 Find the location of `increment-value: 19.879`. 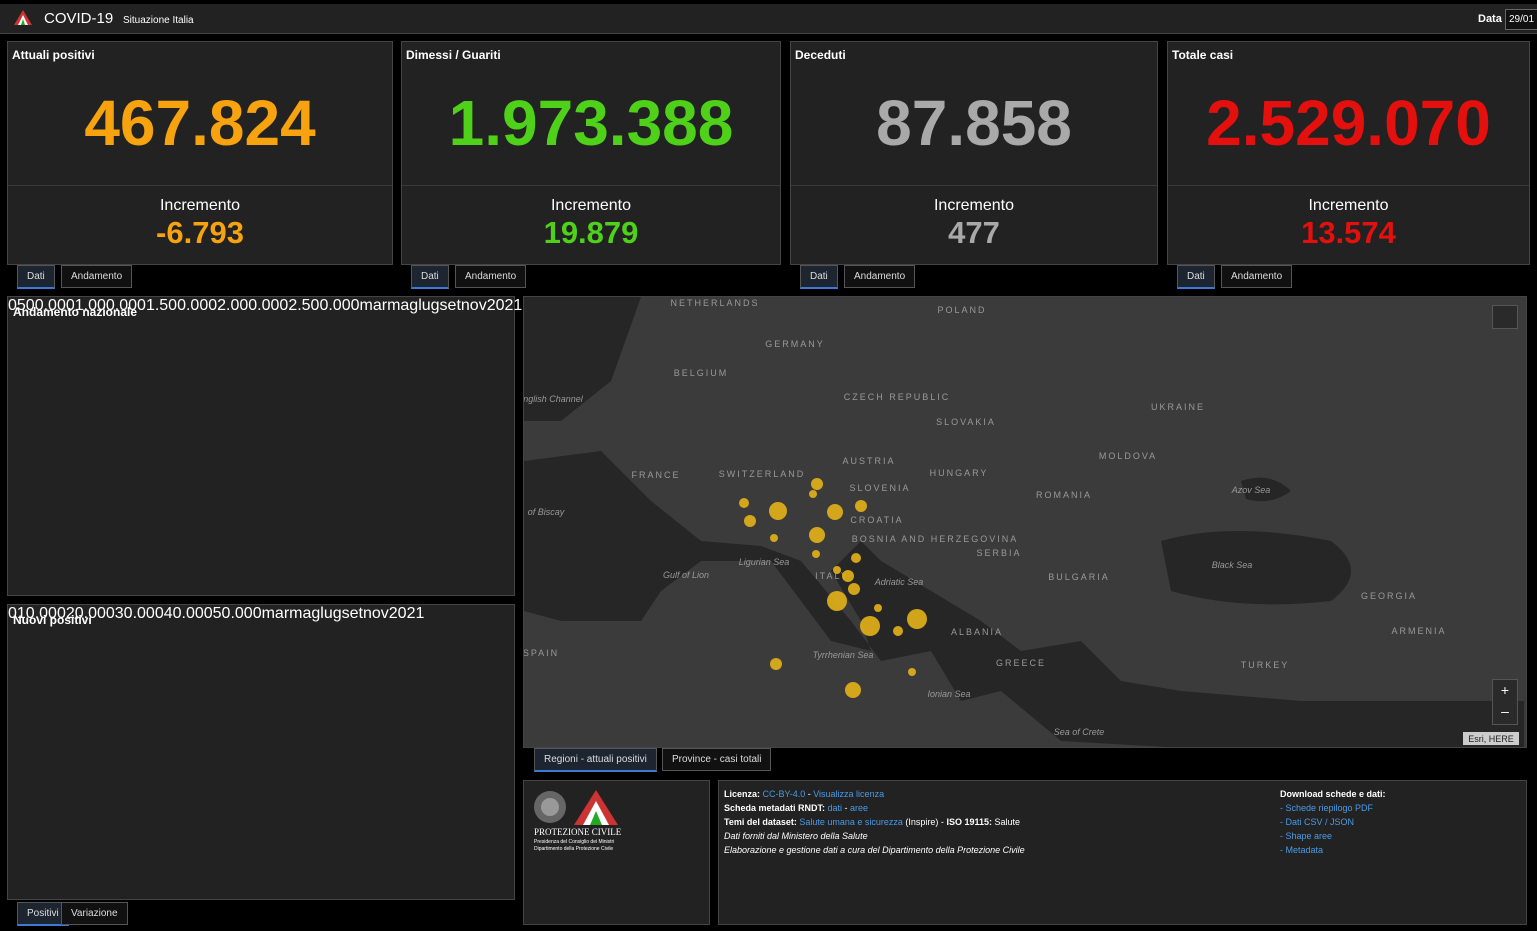

increment-value: 19.879 is located at coordinates (591, 232).